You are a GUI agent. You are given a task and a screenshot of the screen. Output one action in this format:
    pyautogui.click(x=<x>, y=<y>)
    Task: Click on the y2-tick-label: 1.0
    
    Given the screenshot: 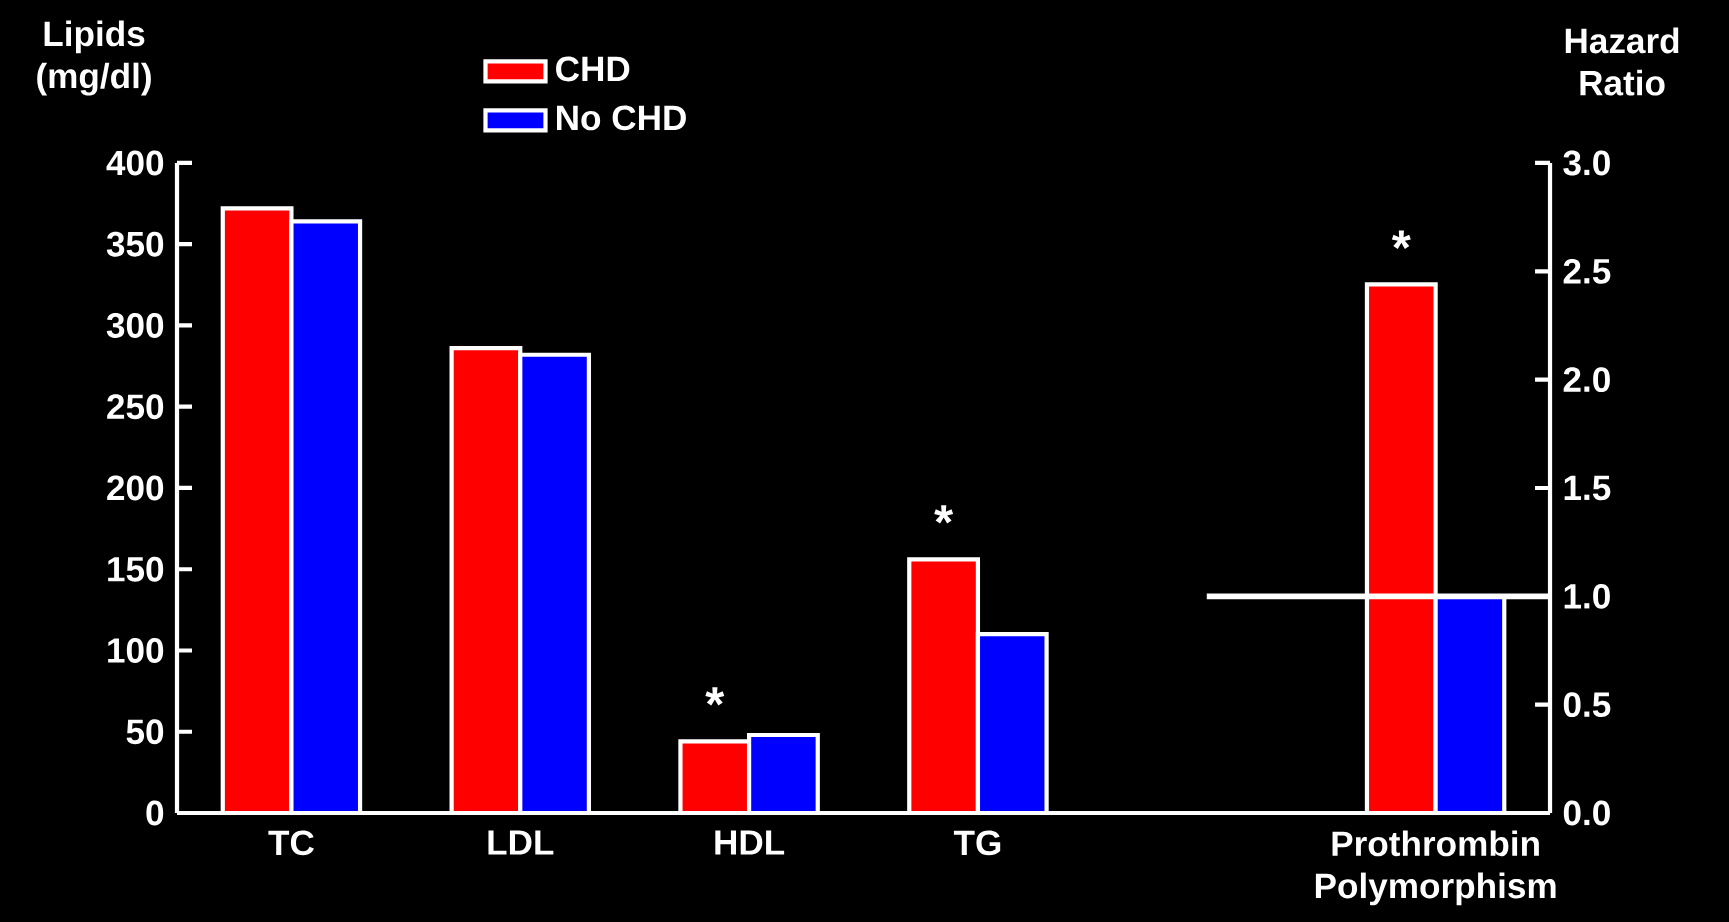 What is the action you would take?
    pyautogui.click(x=1587, y=596)
    